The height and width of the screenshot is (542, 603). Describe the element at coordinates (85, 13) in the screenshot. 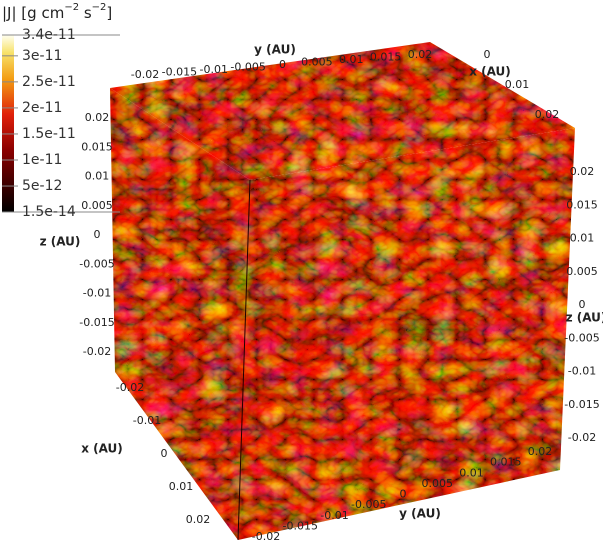

I see `title-part: s` at that location.